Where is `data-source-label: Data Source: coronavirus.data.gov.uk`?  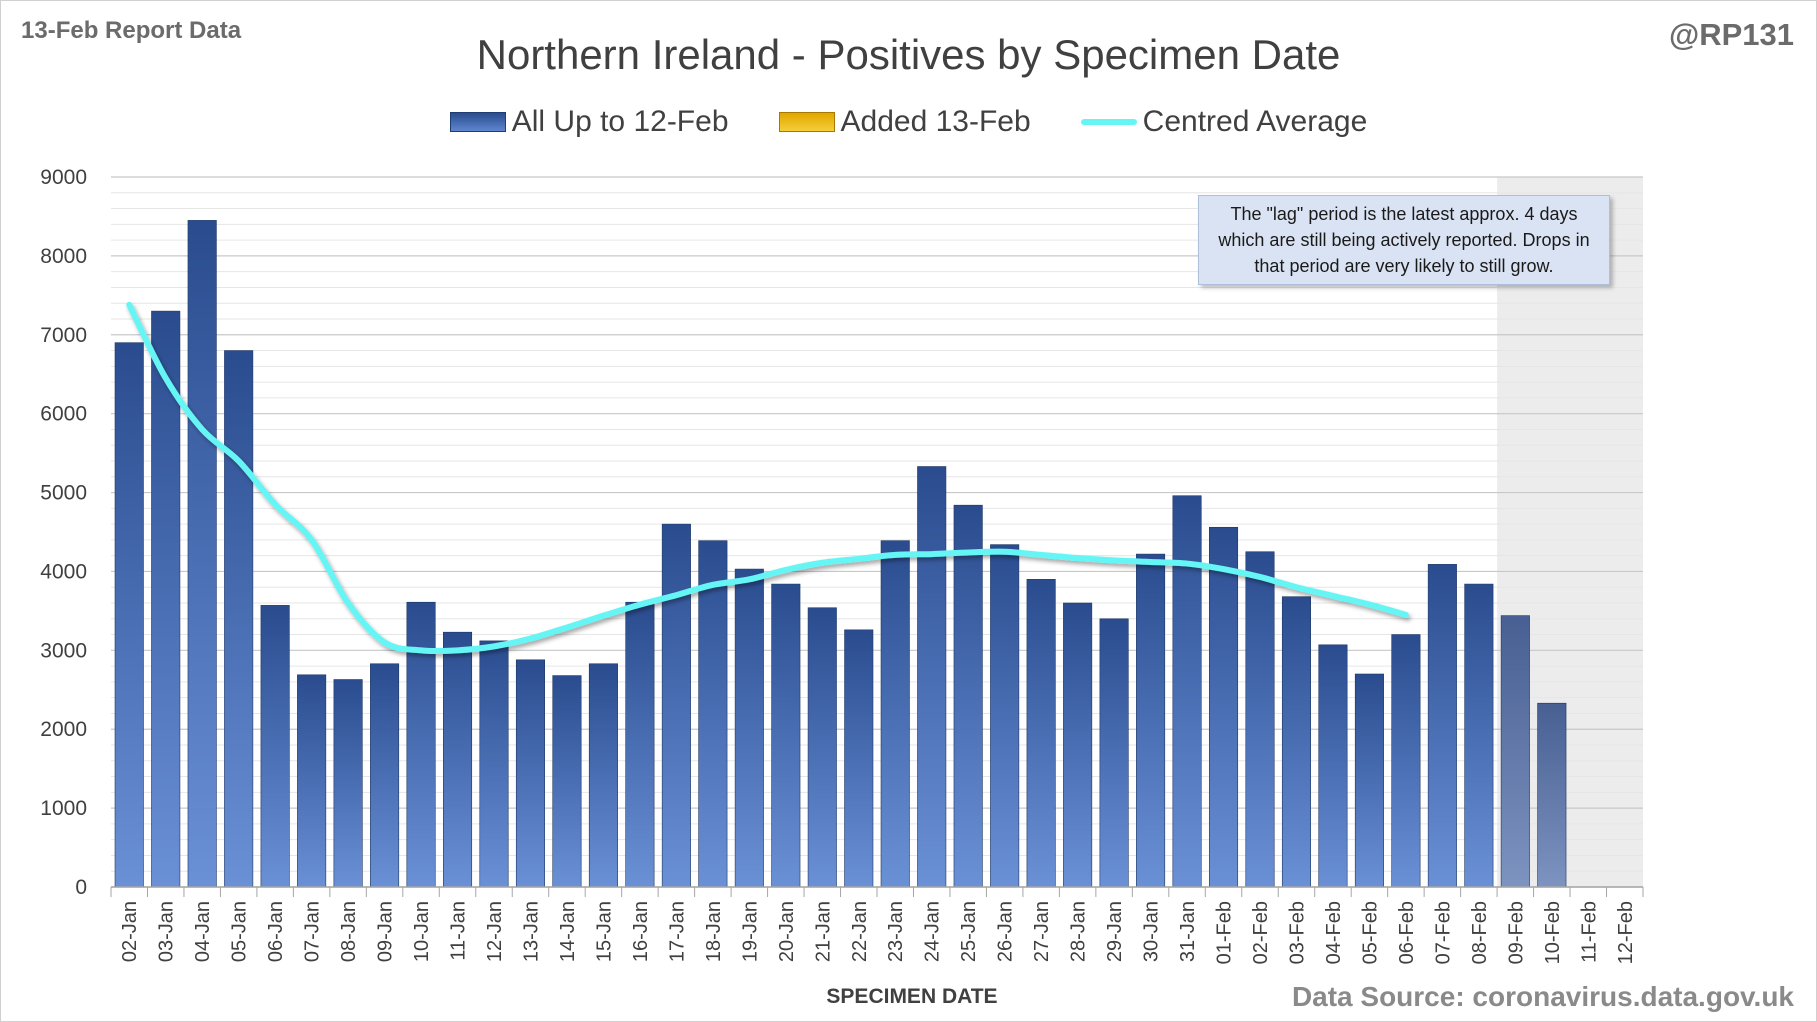 data-source-label: Data Source: coronavirus.data.gov.uk is located at coordinates (1542, 996).